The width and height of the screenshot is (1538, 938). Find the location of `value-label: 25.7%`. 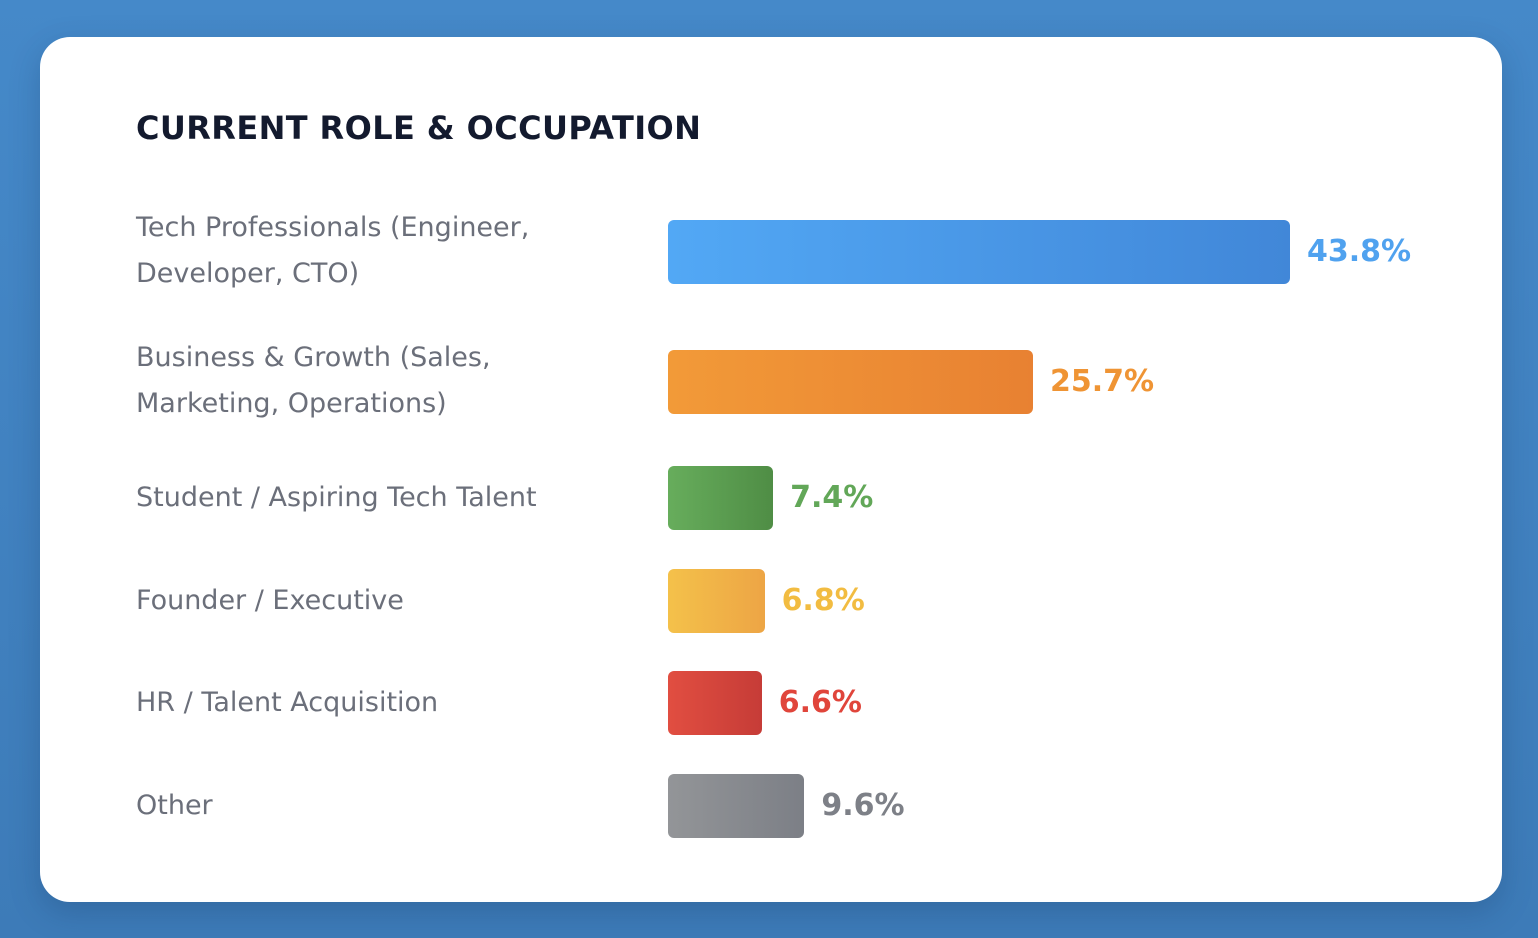

value-label: 25.7% is located at coordinates (1102, 381).